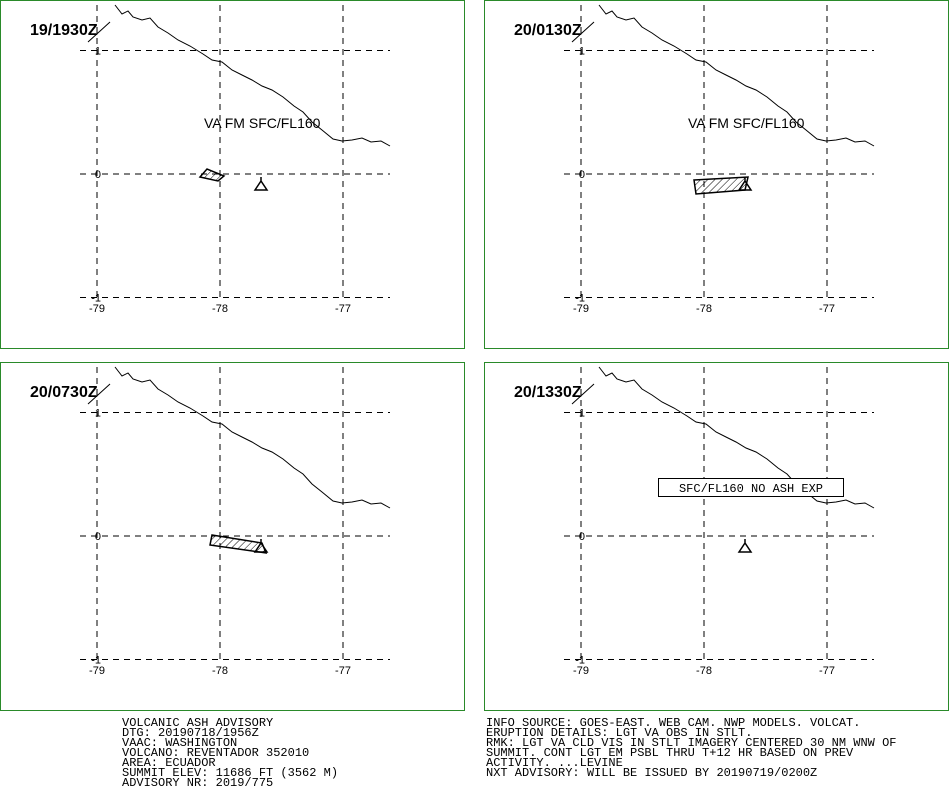  Describe the element at coordinates (554, 763) in the screenshot. I see `advisory-line: ACTIVITY. ...LEVINE` at that location.